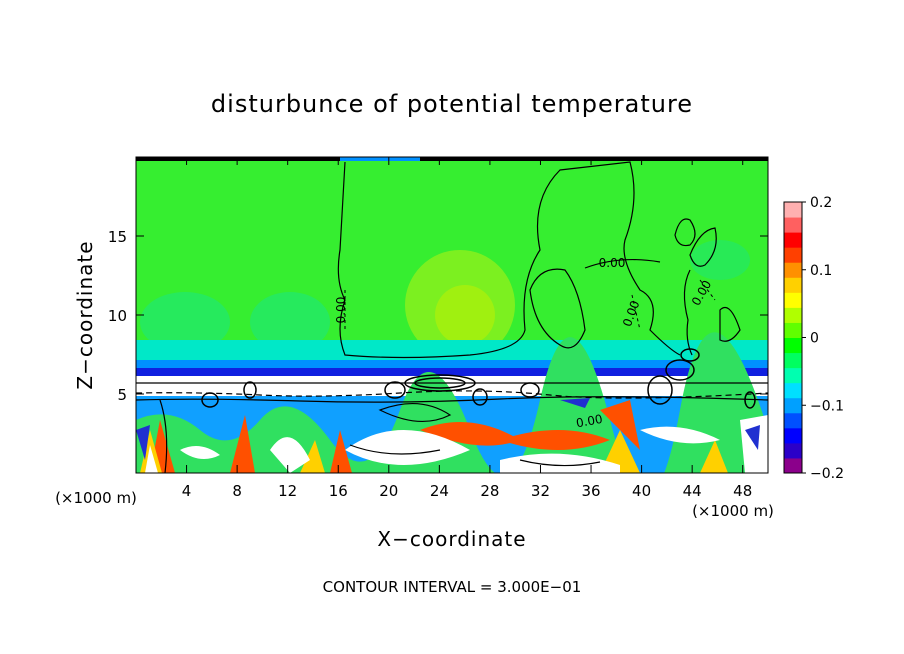 This screenshot has width=904, height=654. What do you see at coordinates (439, 491) in the screenshot?
I see `x-tick-label: 24` at bounding box center [439, 491].